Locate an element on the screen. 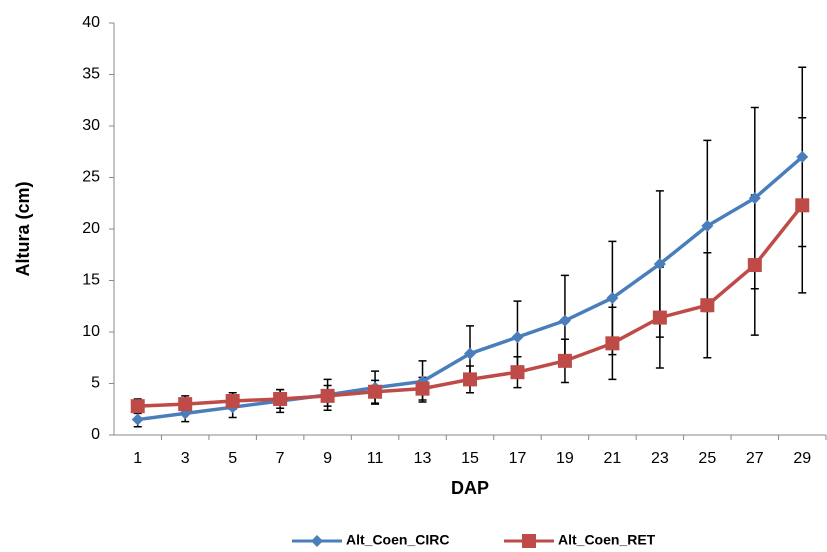 The width and height of the screenshot is (827, 552). x-tick-label: 1 is located at coordinates (137, 458).